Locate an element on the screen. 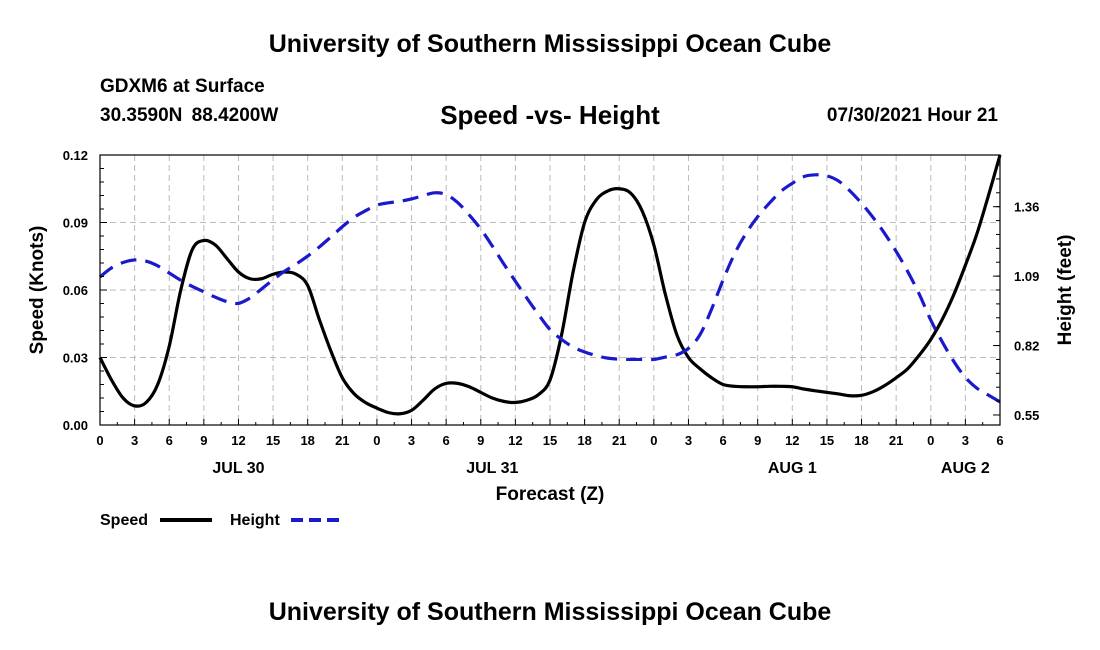  station-coordinates: 30.3590N 88.4200W is located at coordinates (189, 115).